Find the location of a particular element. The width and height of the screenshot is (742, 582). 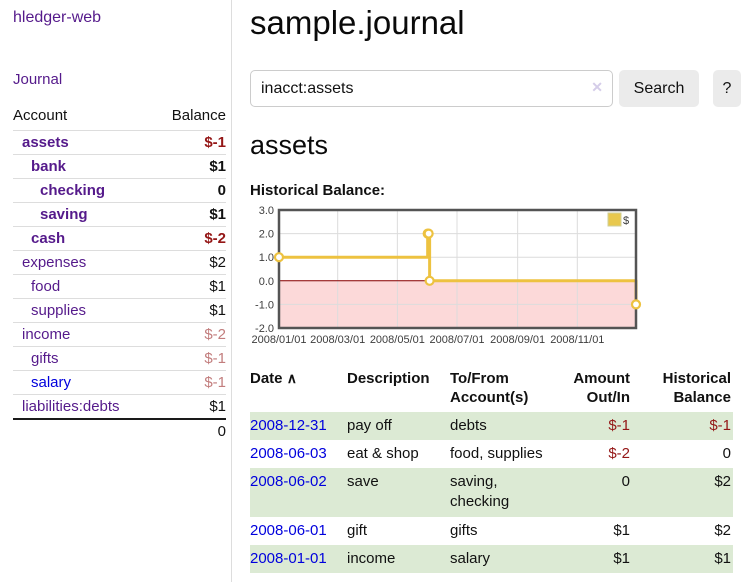

transaction-description: gift is located at coordinates (357, 530).